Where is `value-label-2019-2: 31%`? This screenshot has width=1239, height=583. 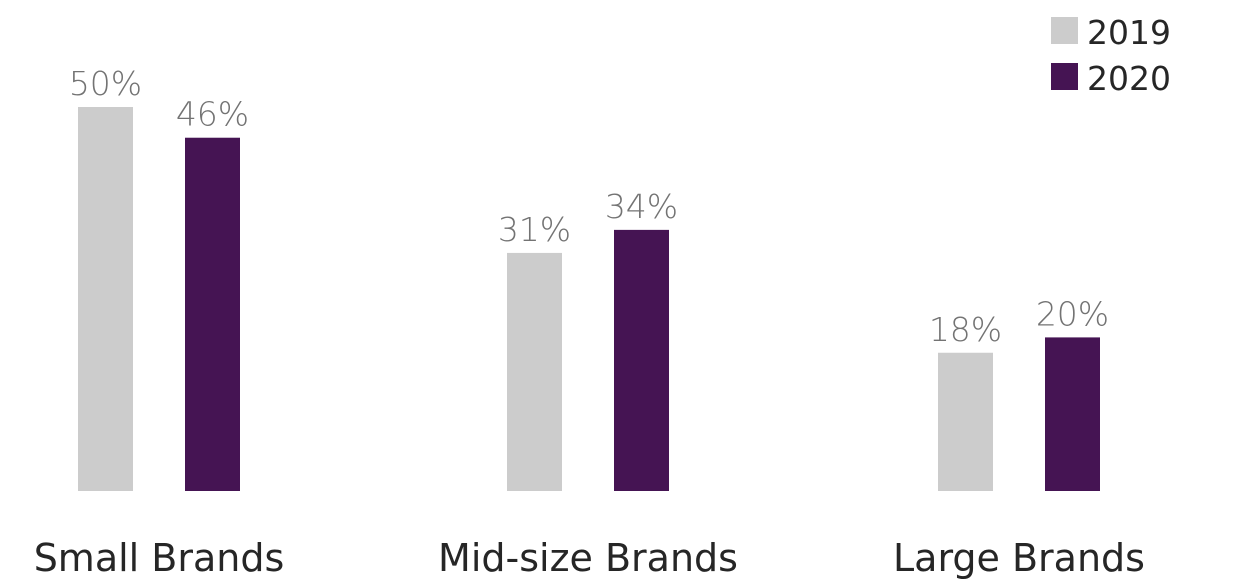
value-label-2019-2: 31% is located at coordinates (534, 229).